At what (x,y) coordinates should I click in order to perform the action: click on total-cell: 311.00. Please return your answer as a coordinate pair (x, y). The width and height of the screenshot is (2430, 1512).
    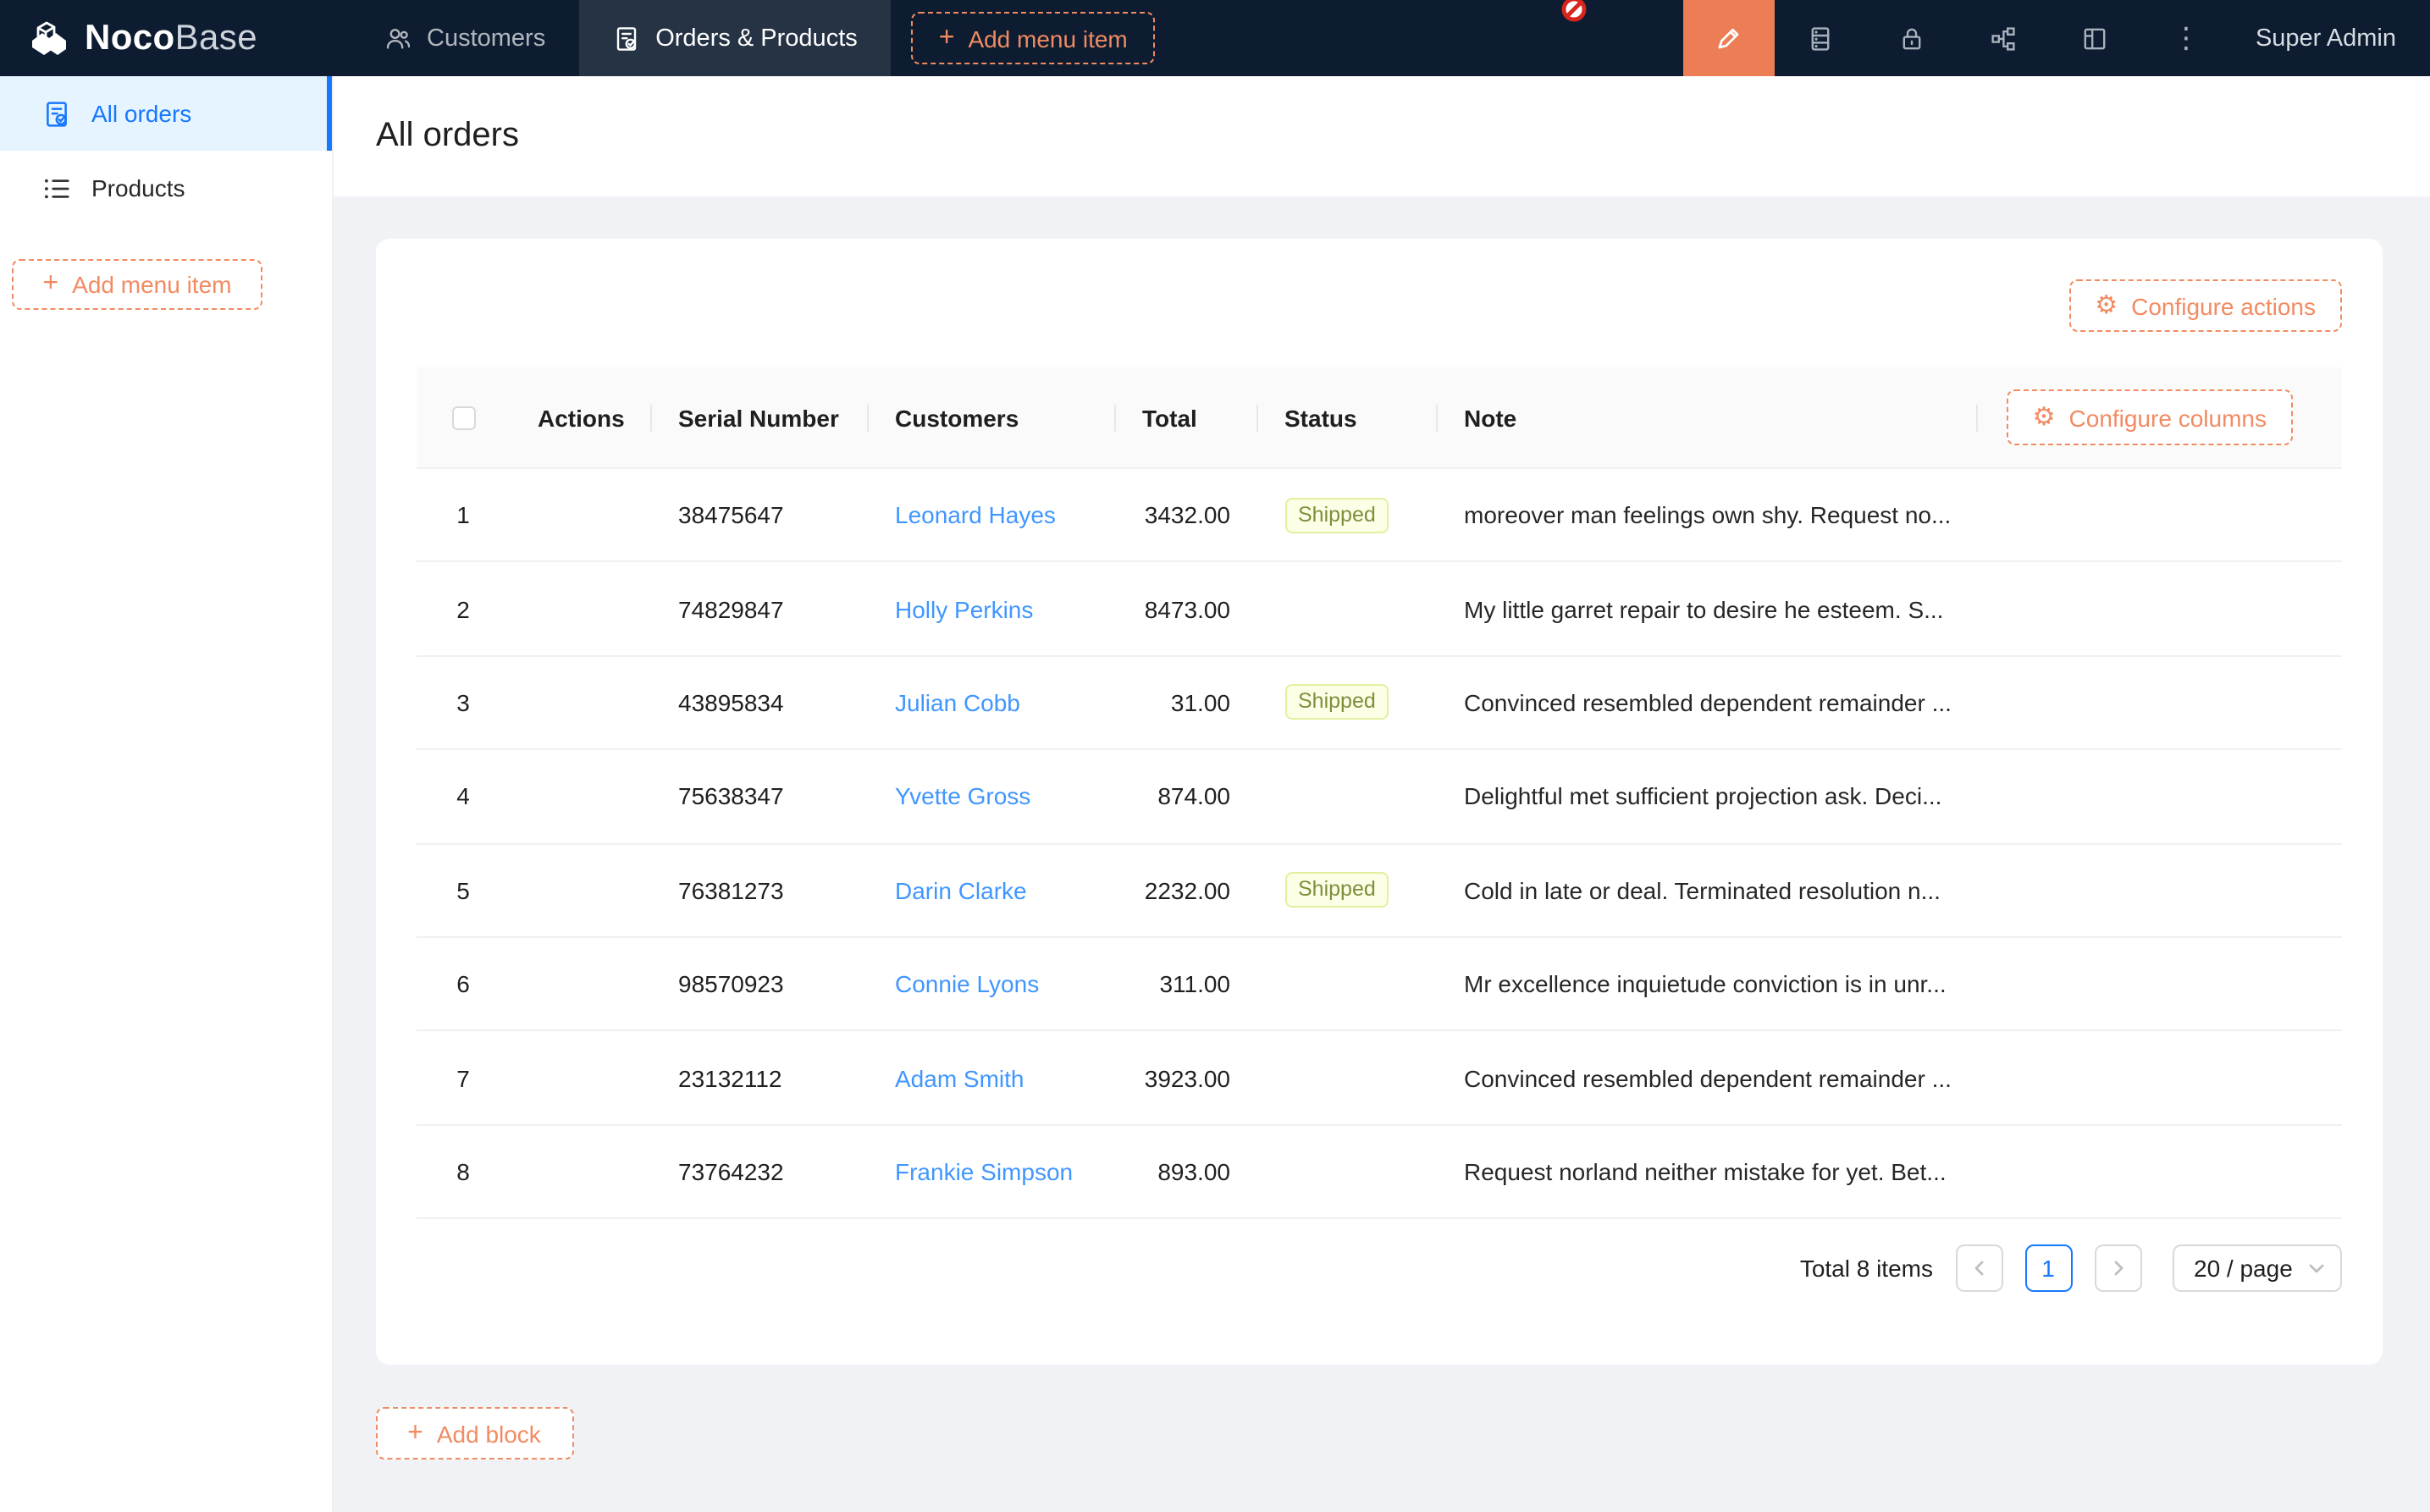
    Looking at the image, I should click on (1195, 984).